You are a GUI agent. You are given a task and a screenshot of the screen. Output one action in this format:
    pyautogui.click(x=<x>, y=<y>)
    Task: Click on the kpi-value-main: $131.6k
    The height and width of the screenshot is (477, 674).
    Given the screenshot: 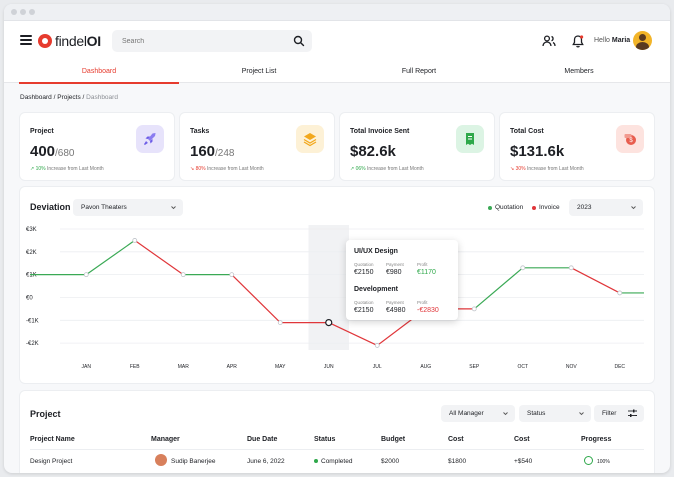 What is the action you would take?
    pyautogui.click(x=537, y=151)
    